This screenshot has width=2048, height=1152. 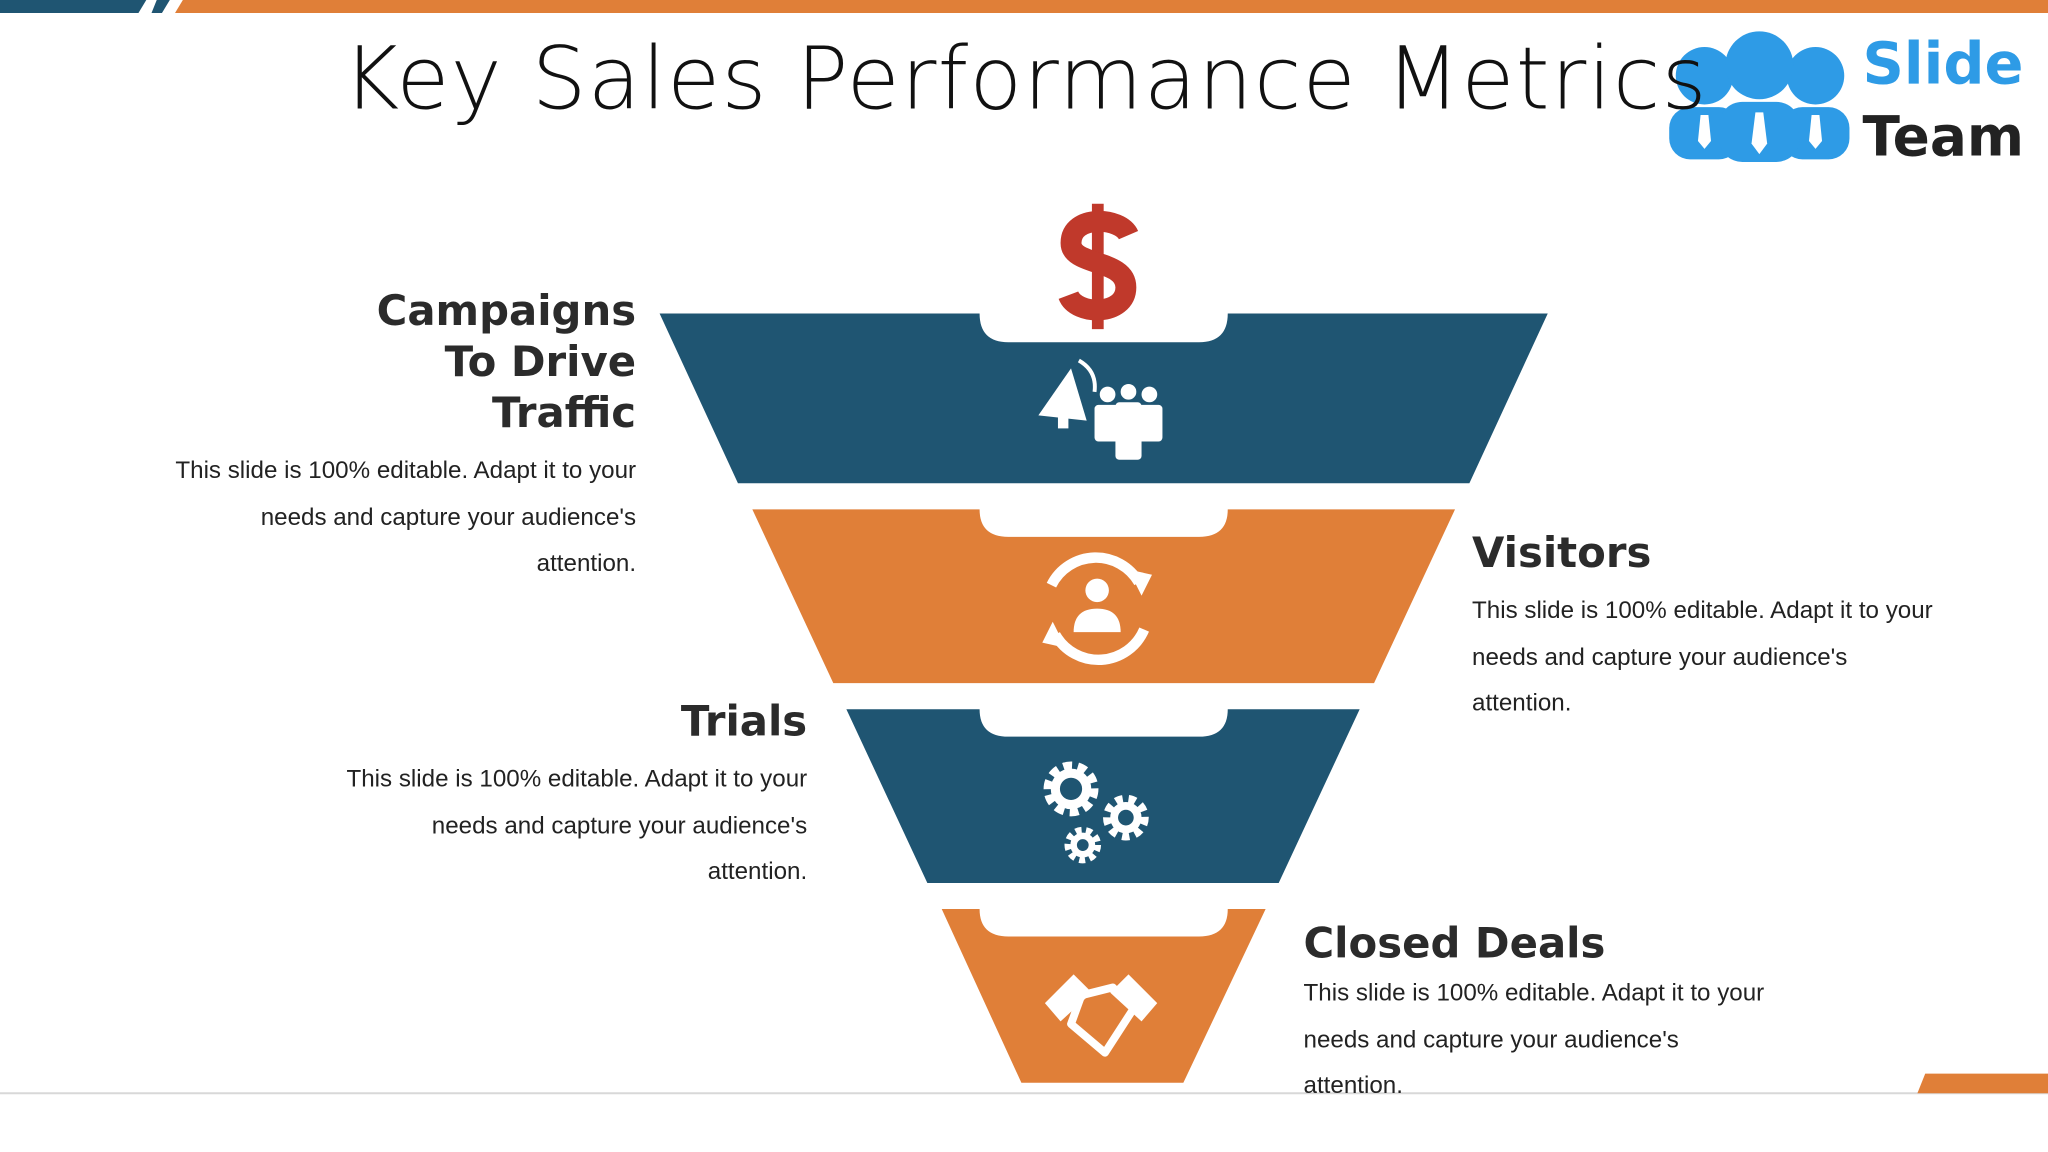 I want to click on stage-title: Campaigns To Drive Traffic, so click(x=506, y=362).